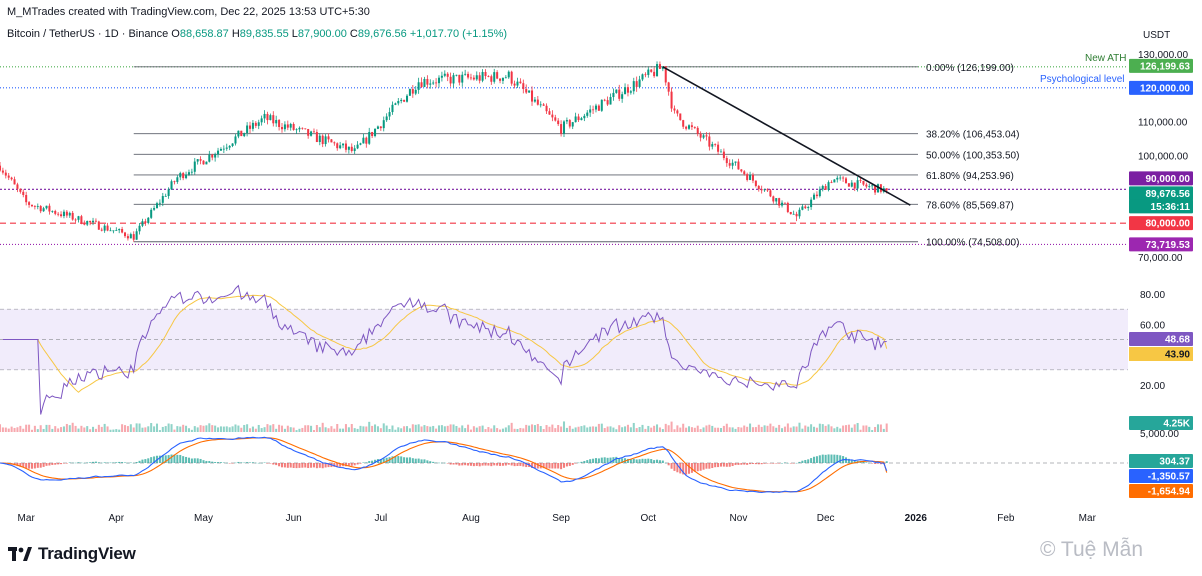 The image size is (1202, 576). What do you see at coordinates (1161, 178) in the screenshot?
I see `price-badge: 90,000.00` at bounding box center [1161, 178].